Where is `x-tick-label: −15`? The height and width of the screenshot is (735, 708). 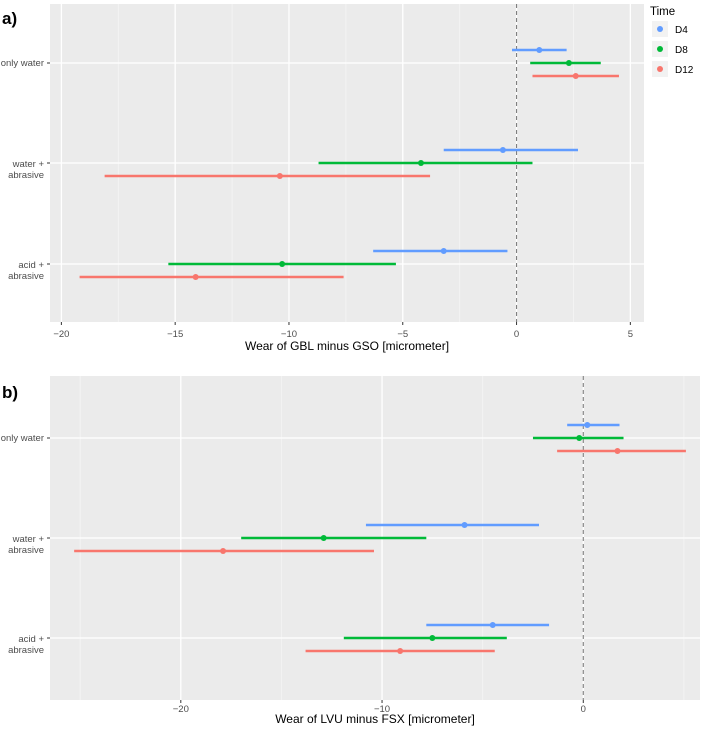 x-tick-label: −15 is located at coordinates (175, 334).